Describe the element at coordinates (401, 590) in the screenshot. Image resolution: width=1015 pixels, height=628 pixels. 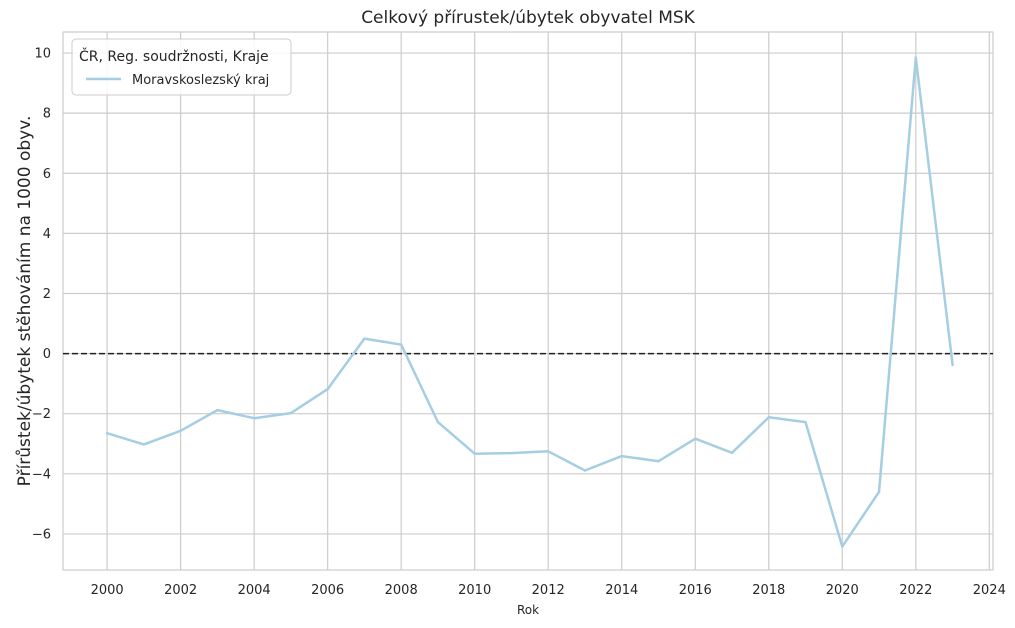
I see `x-tick-label: 2008` at that location.